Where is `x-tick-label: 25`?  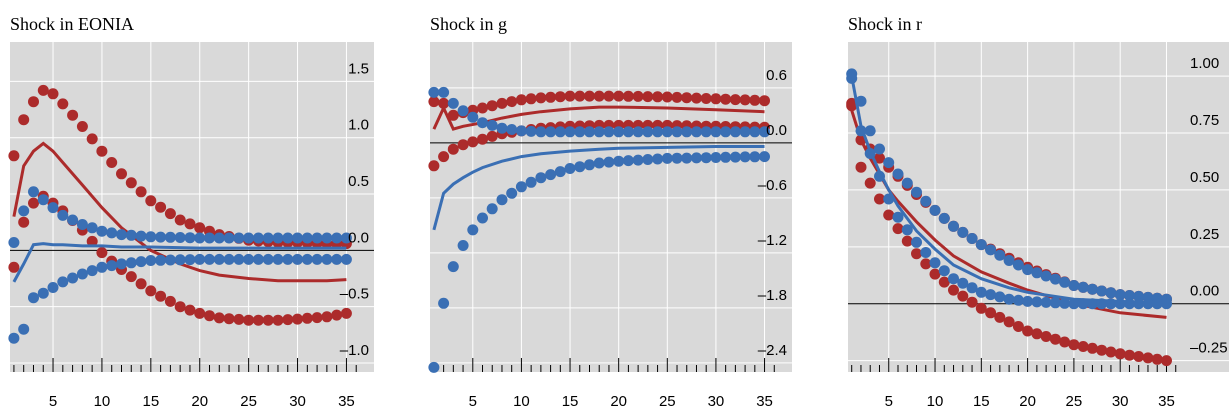 x-tick-label: 25 is located at coordinates (667, 401).